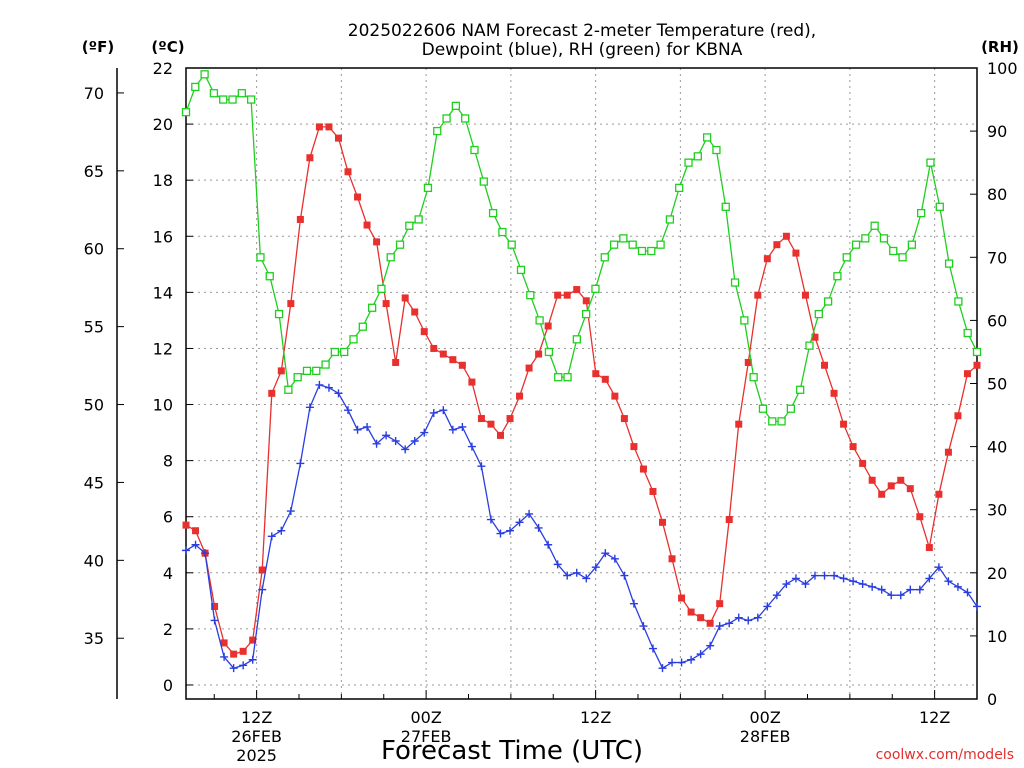  I want to click on rh-tick-label: 90, so click(997, 131).